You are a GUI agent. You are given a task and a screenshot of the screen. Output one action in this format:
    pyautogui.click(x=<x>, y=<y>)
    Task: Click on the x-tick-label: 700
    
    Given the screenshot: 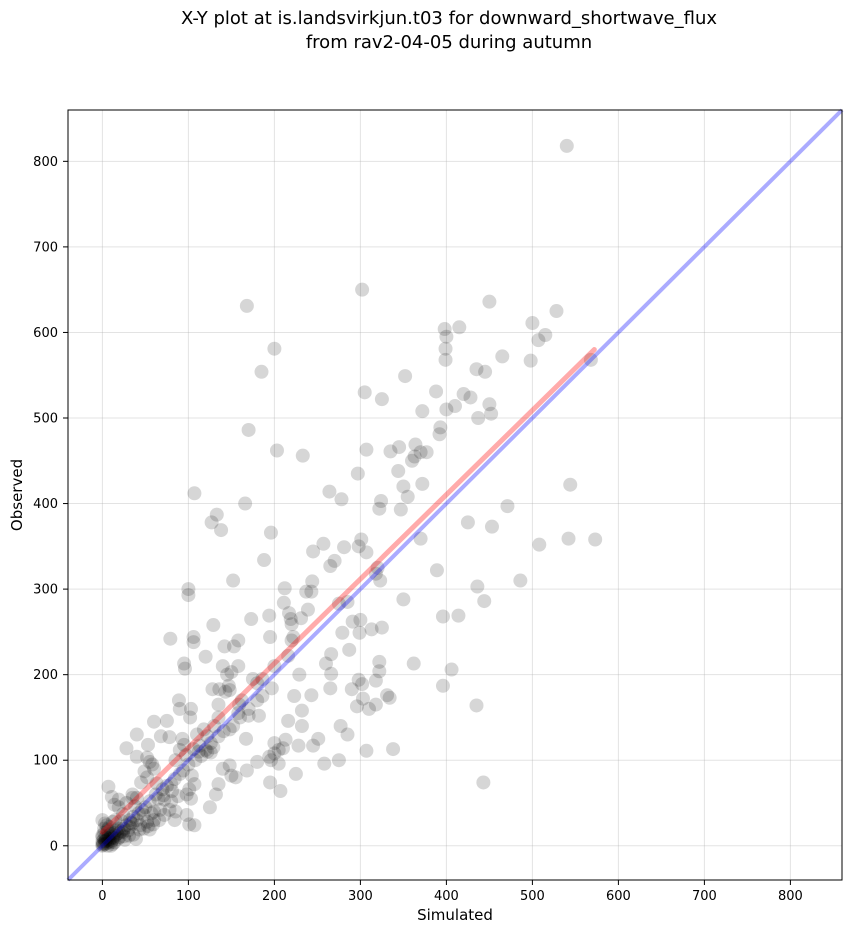 What is the action you would take?
    pyautogui.click(x=704, y=896)
    